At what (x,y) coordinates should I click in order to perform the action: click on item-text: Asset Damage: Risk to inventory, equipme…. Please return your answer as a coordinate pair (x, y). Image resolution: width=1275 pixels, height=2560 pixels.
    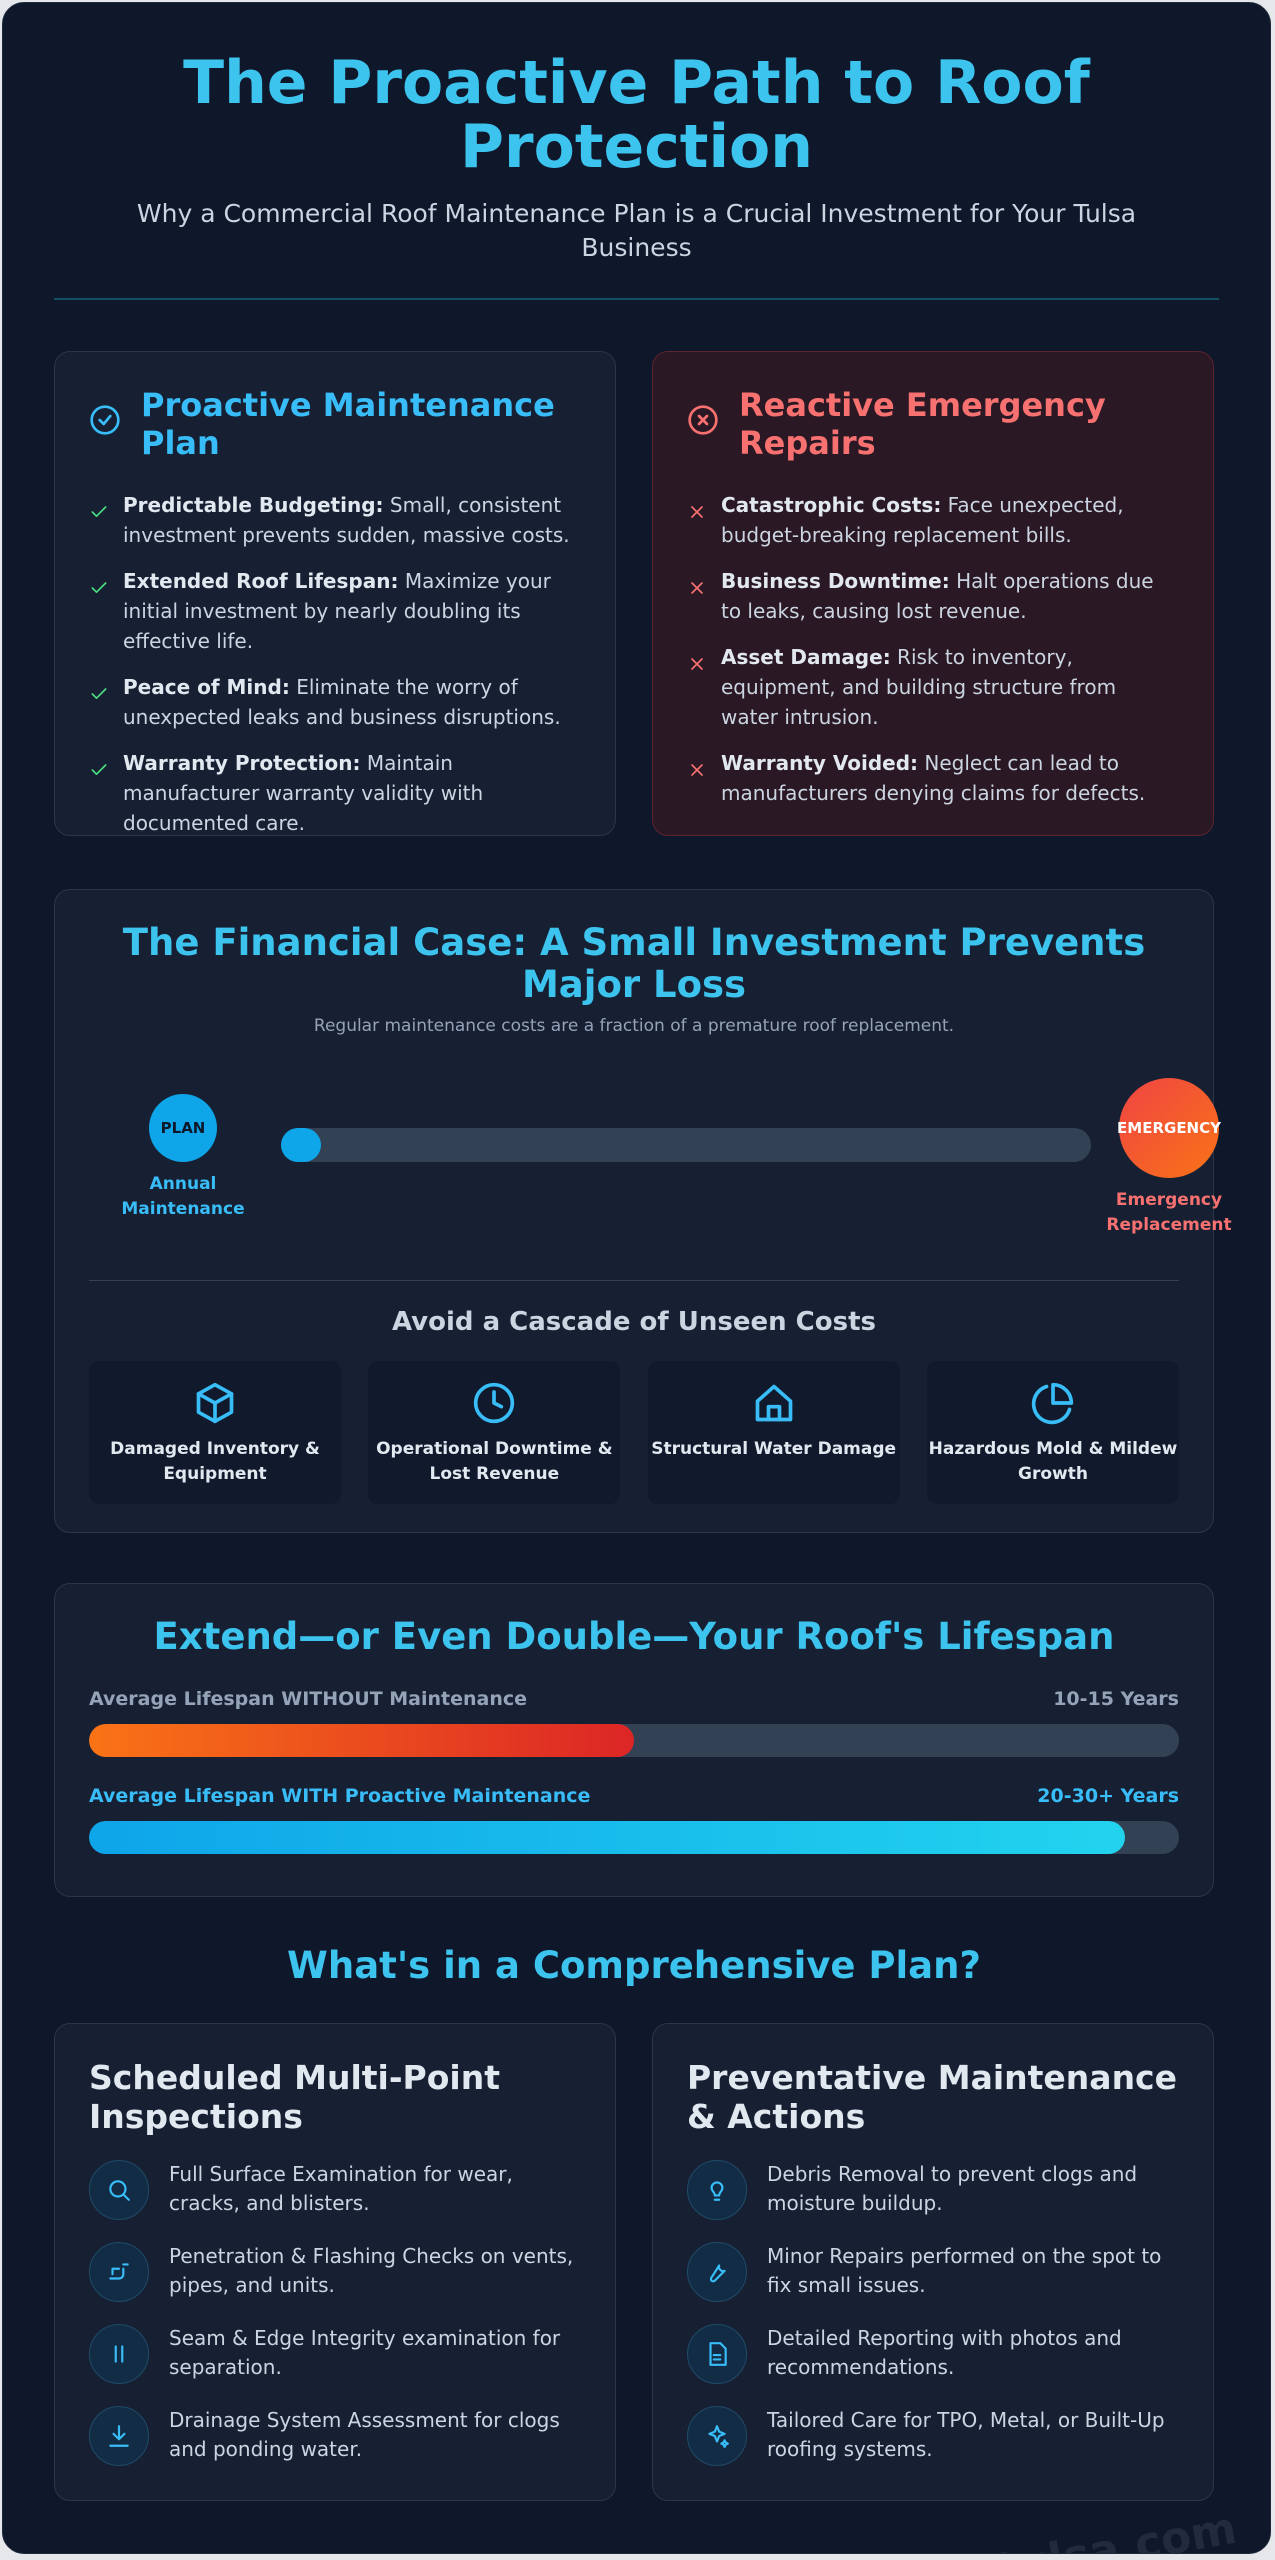
    Looking at the image, I should click on (950, 687).